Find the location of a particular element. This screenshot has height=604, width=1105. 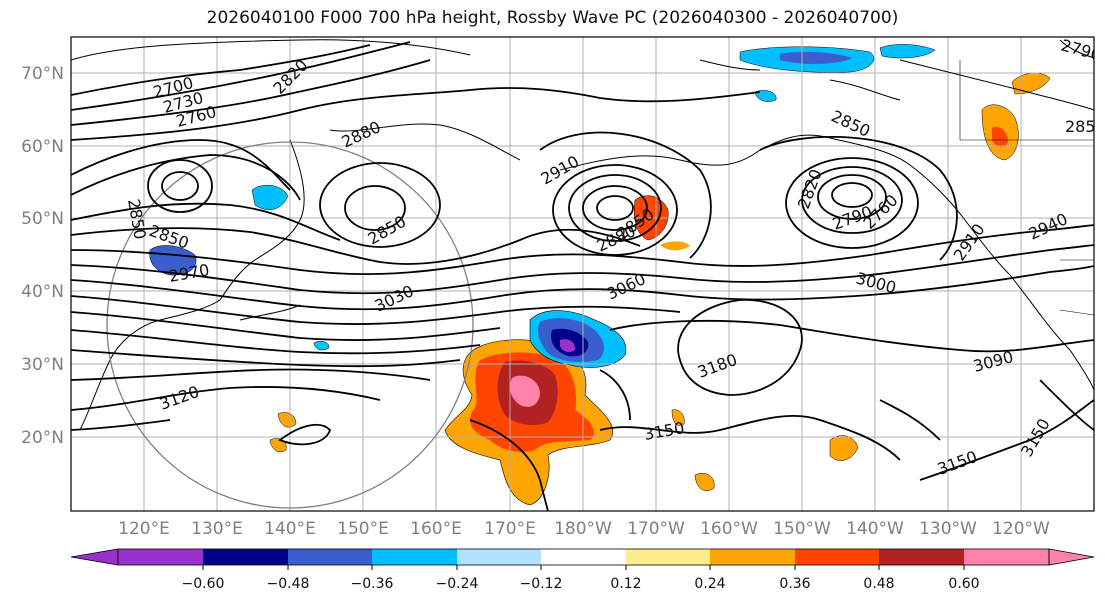

negative-anomaly-peak is located at coordinates (568, 346).